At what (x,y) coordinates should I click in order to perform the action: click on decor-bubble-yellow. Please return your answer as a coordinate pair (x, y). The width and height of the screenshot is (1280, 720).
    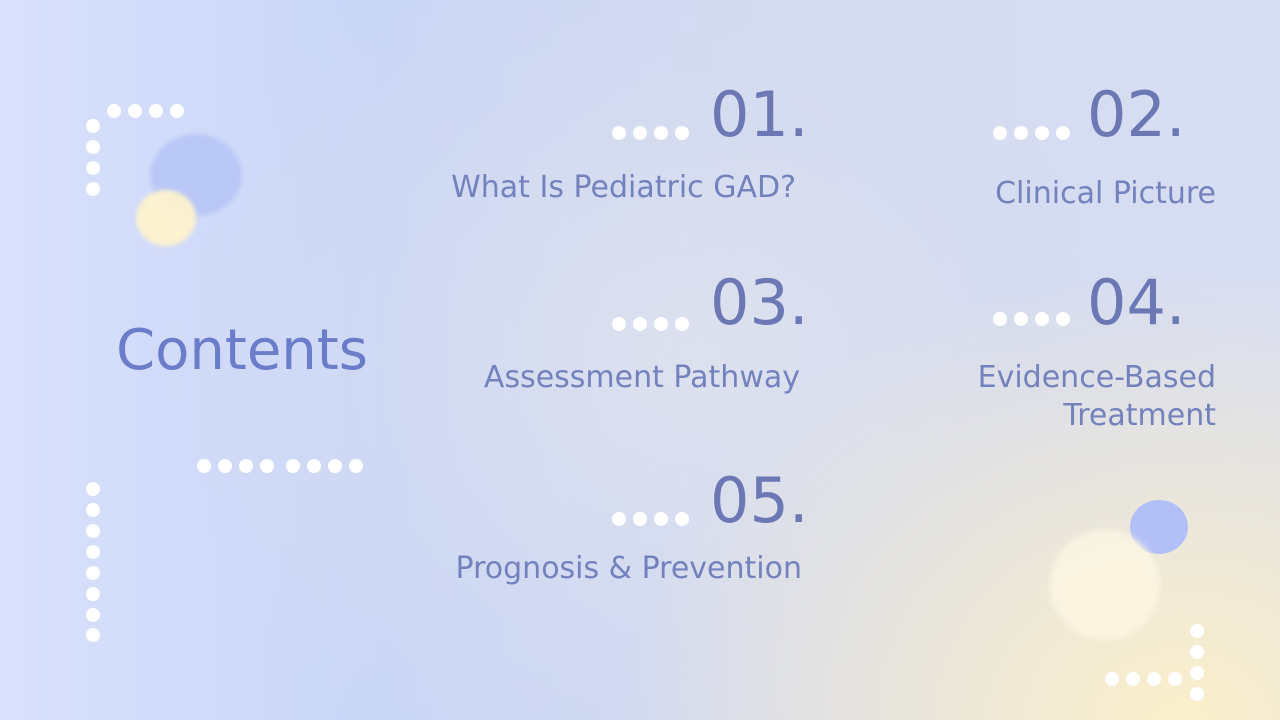
    Looking at the image, I should click on (166, 218).